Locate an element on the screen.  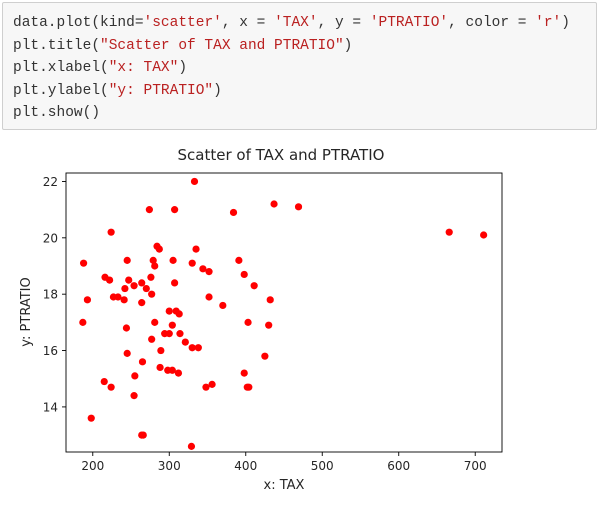
y-axis: 14 16 18 20 22 is located at coordinates (54, 294).